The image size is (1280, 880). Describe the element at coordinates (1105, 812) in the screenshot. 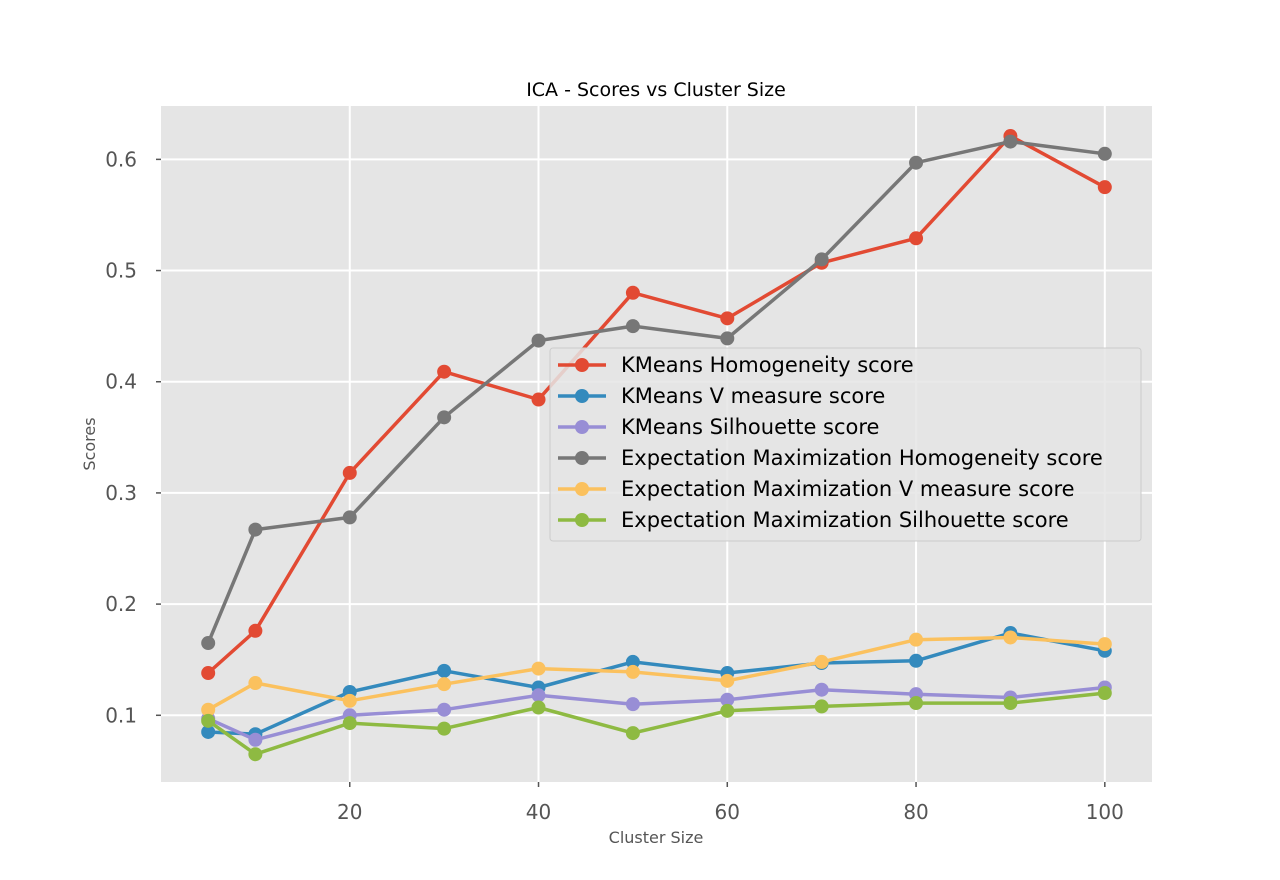

I see `x-tick-label: 100` at that location.